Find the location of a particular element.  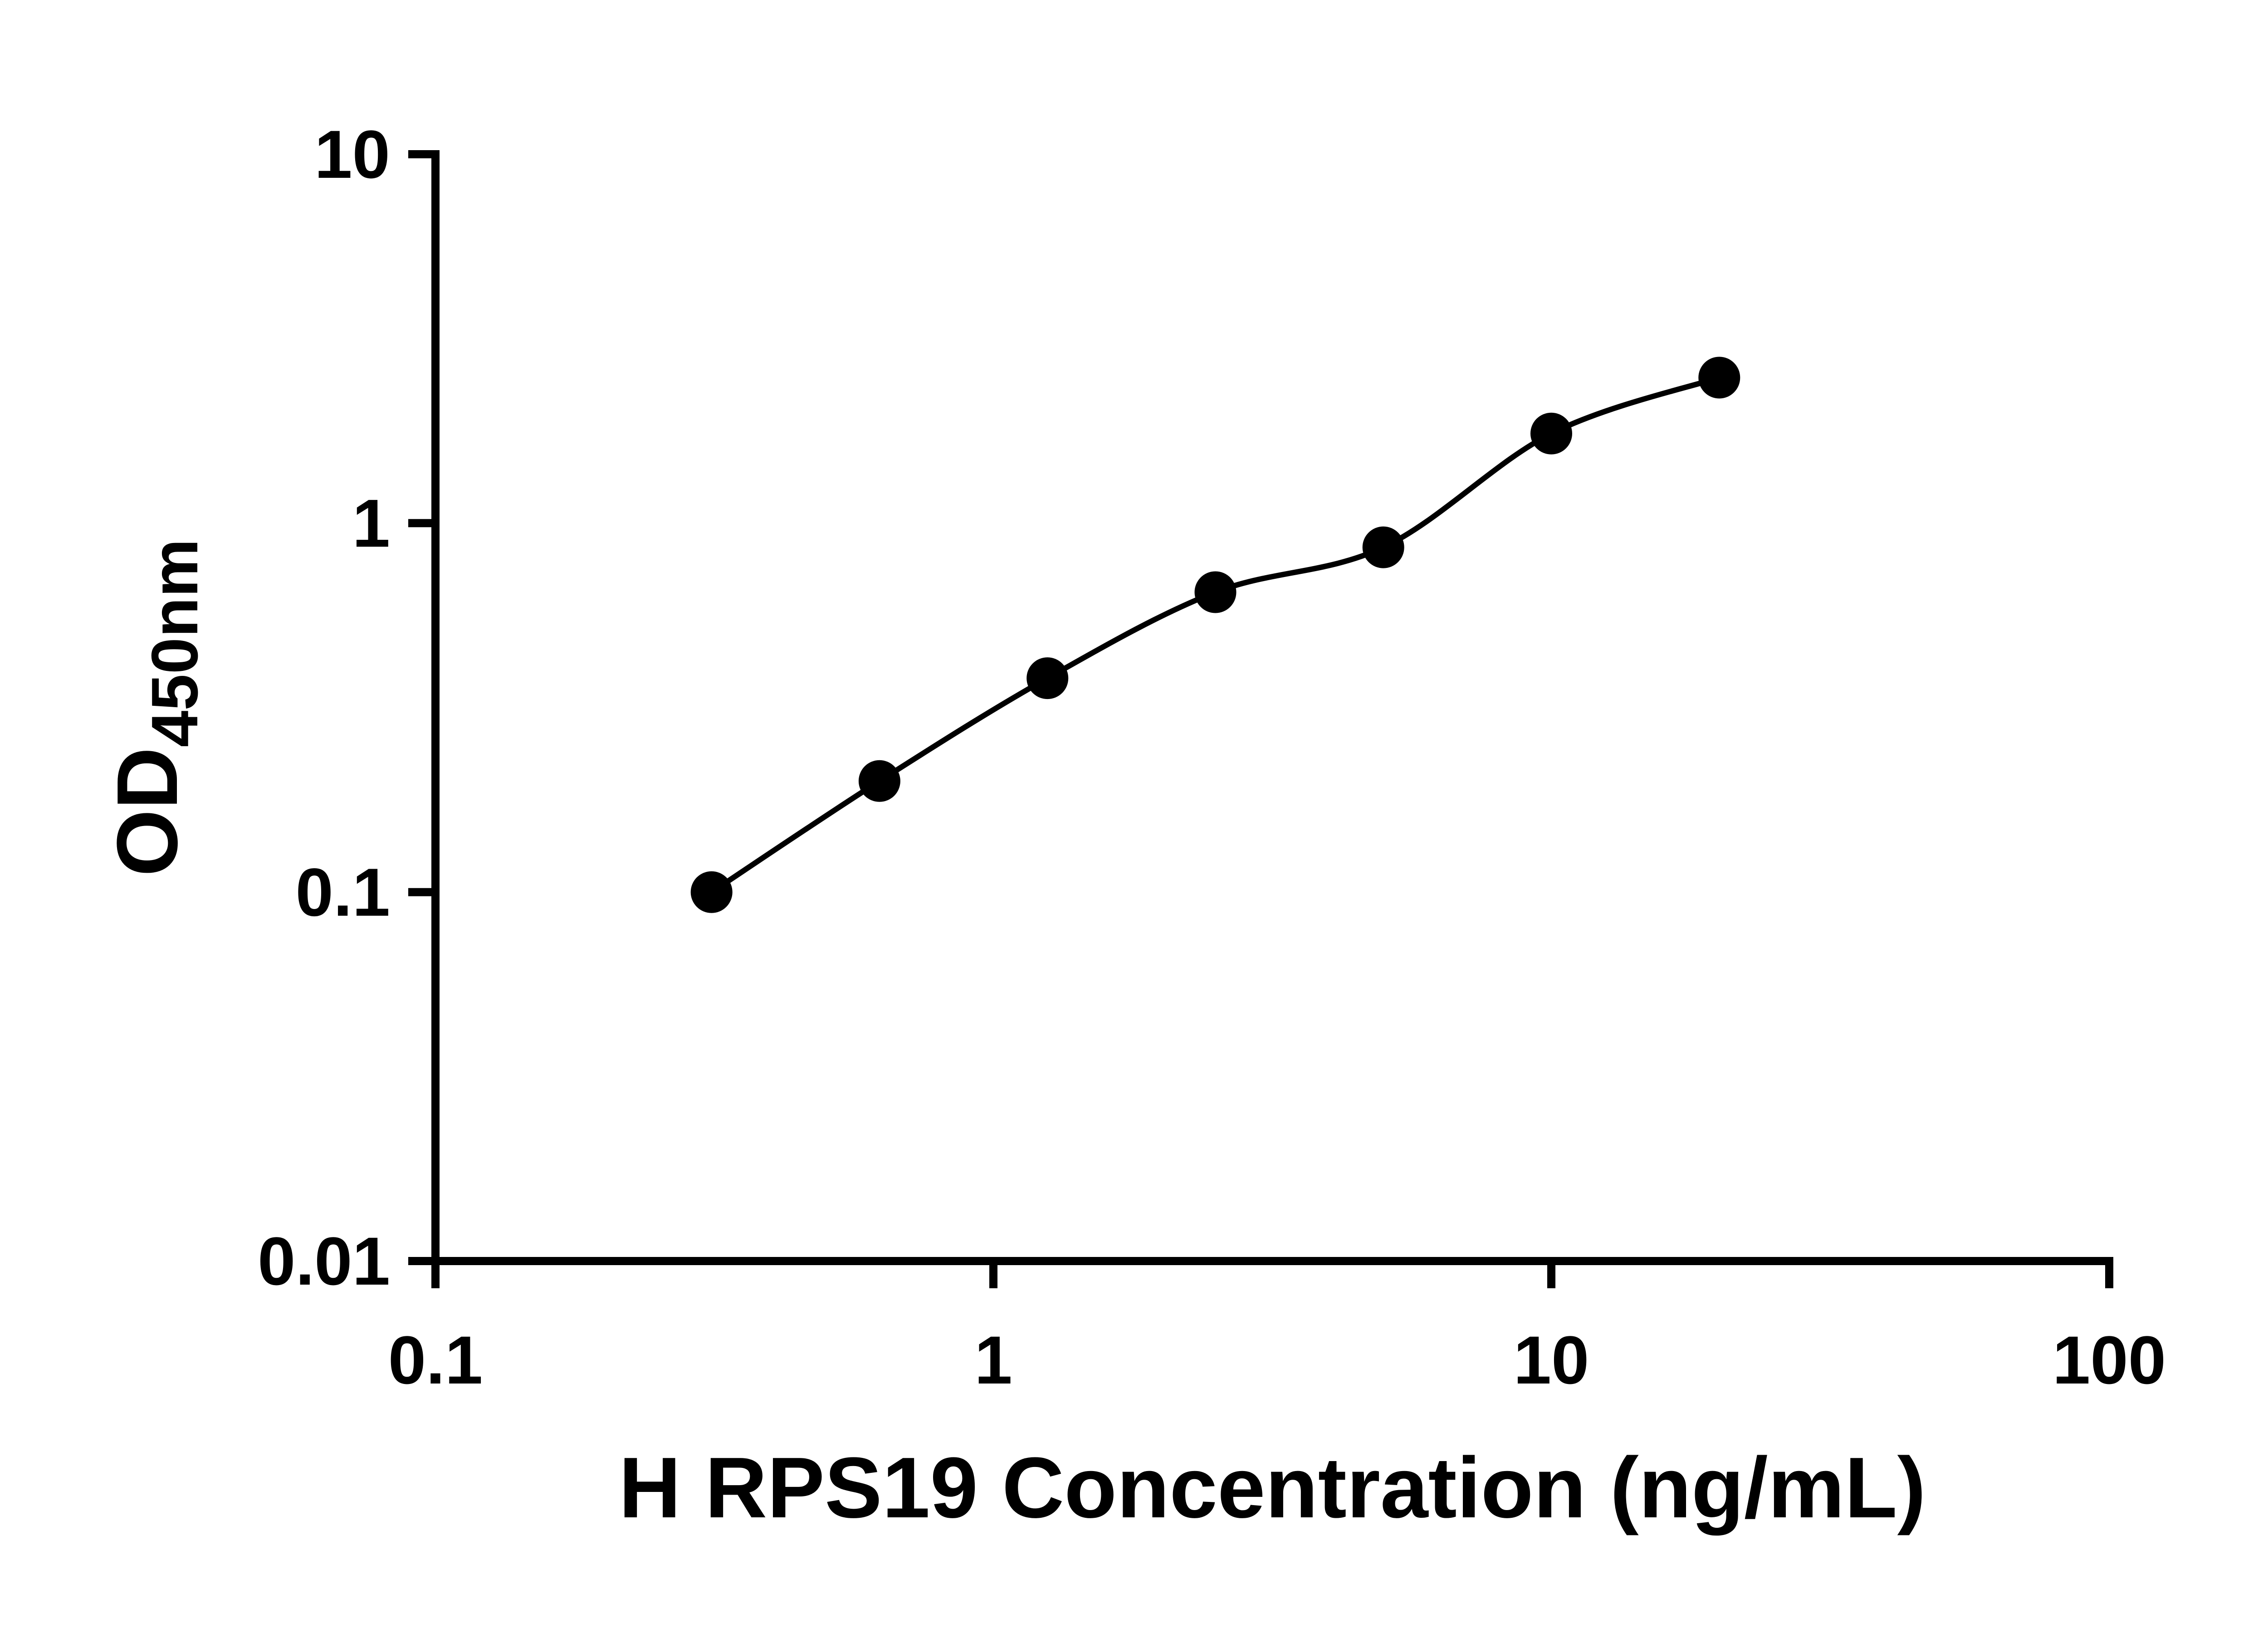

y-tick-label: 0.01 is located at coordinates (324, 1261).